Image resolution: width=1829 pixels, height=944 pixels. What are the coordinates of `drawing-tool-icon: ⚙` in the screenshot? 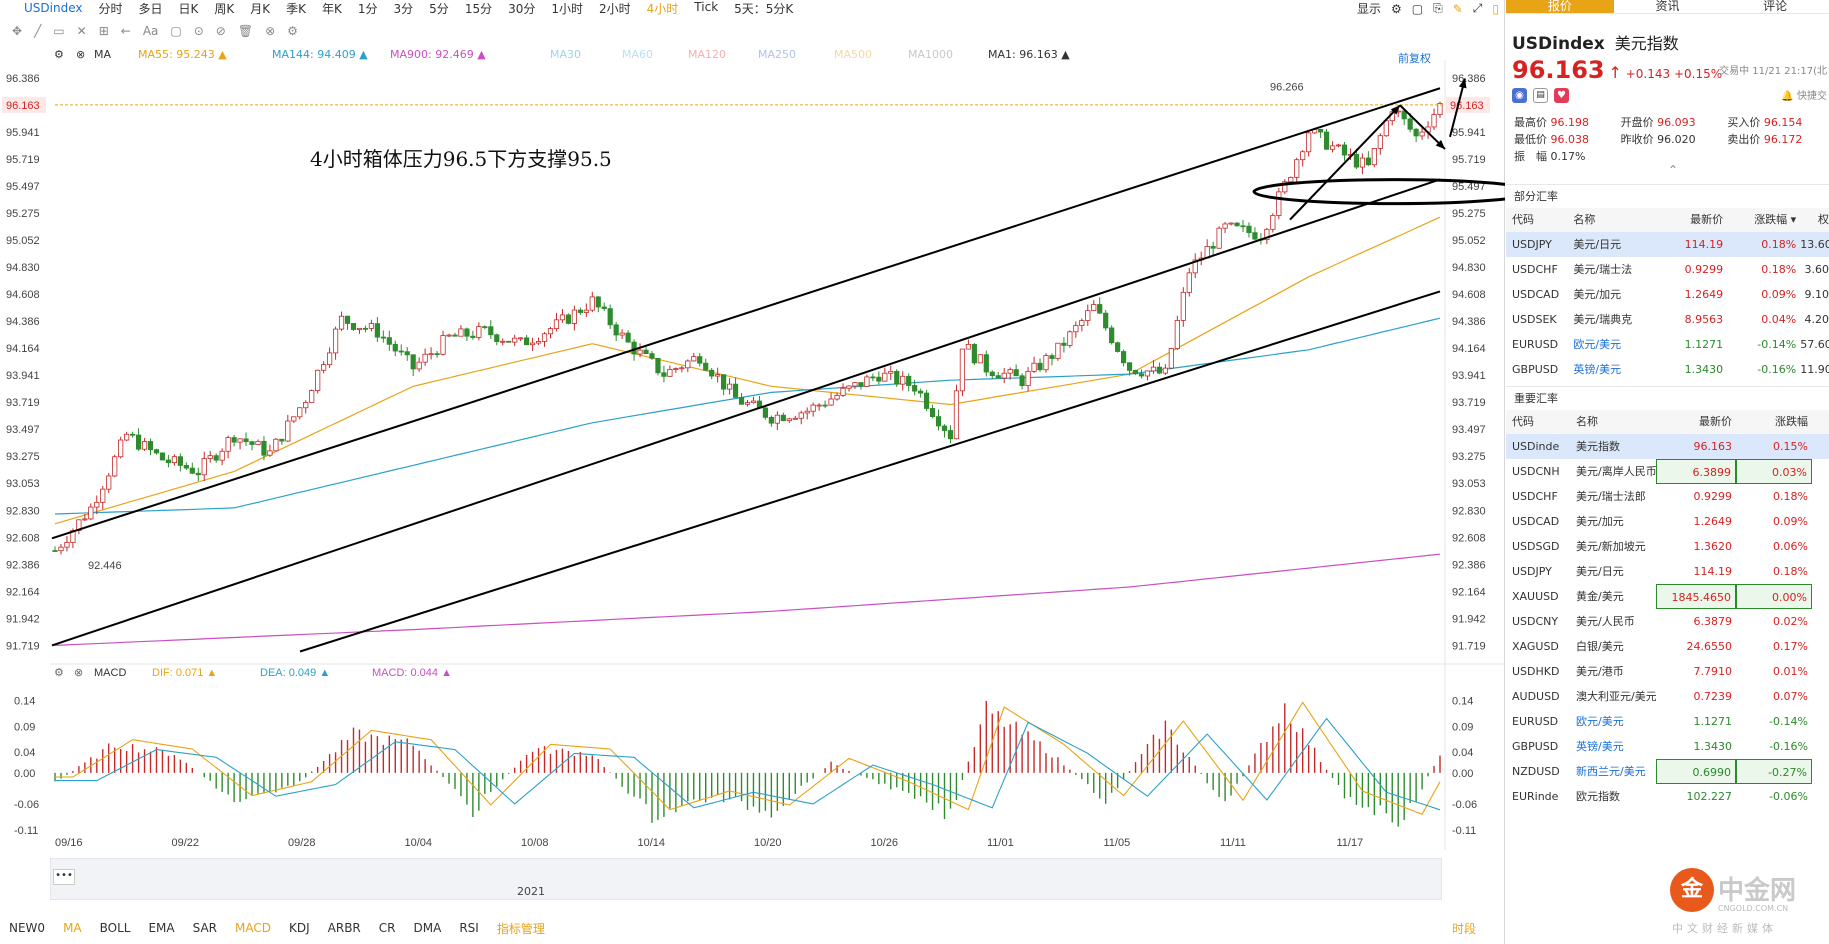 It's located at (292, 31).